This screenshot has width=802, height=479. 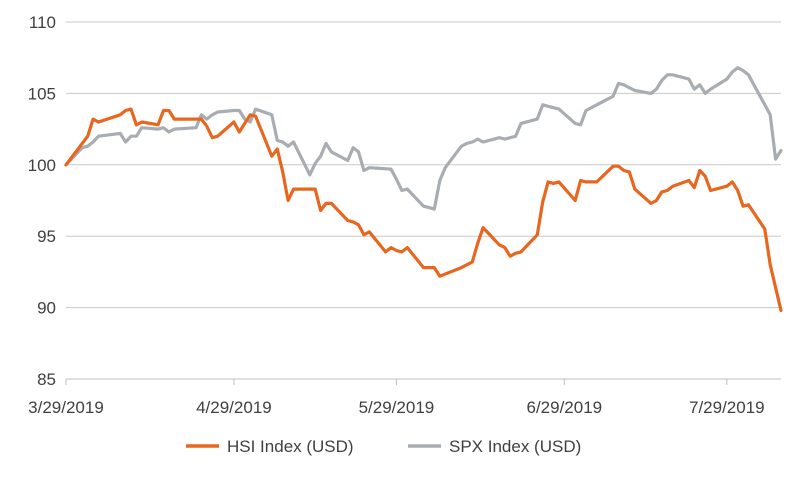 What do you see at coordinates (42, 93) in the screenshot?
I see `y-tick-label-105: 105` at bounding box center [42, 93].